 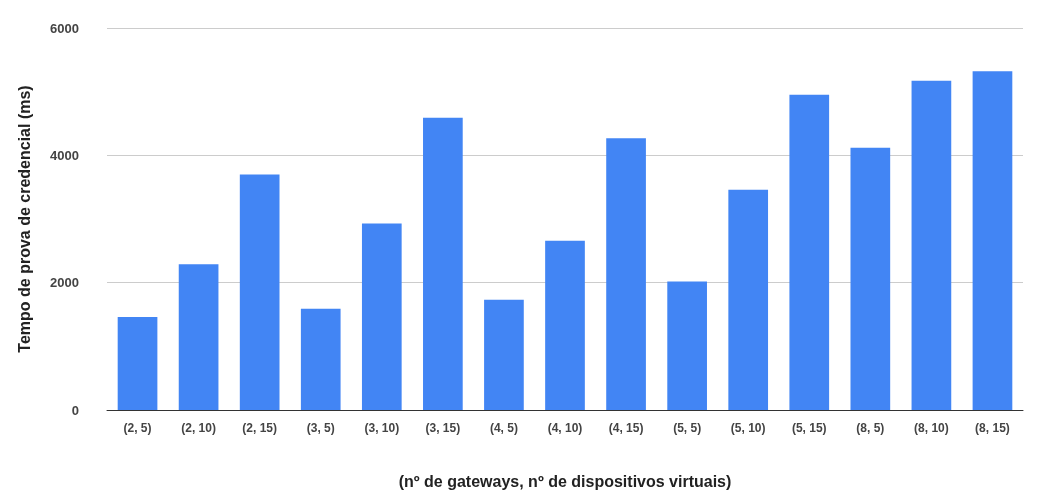 What do you see at coordinates (75, 410) in the screenshot?
I see `y-tick-label: 0` at bounding box center [75, 410].